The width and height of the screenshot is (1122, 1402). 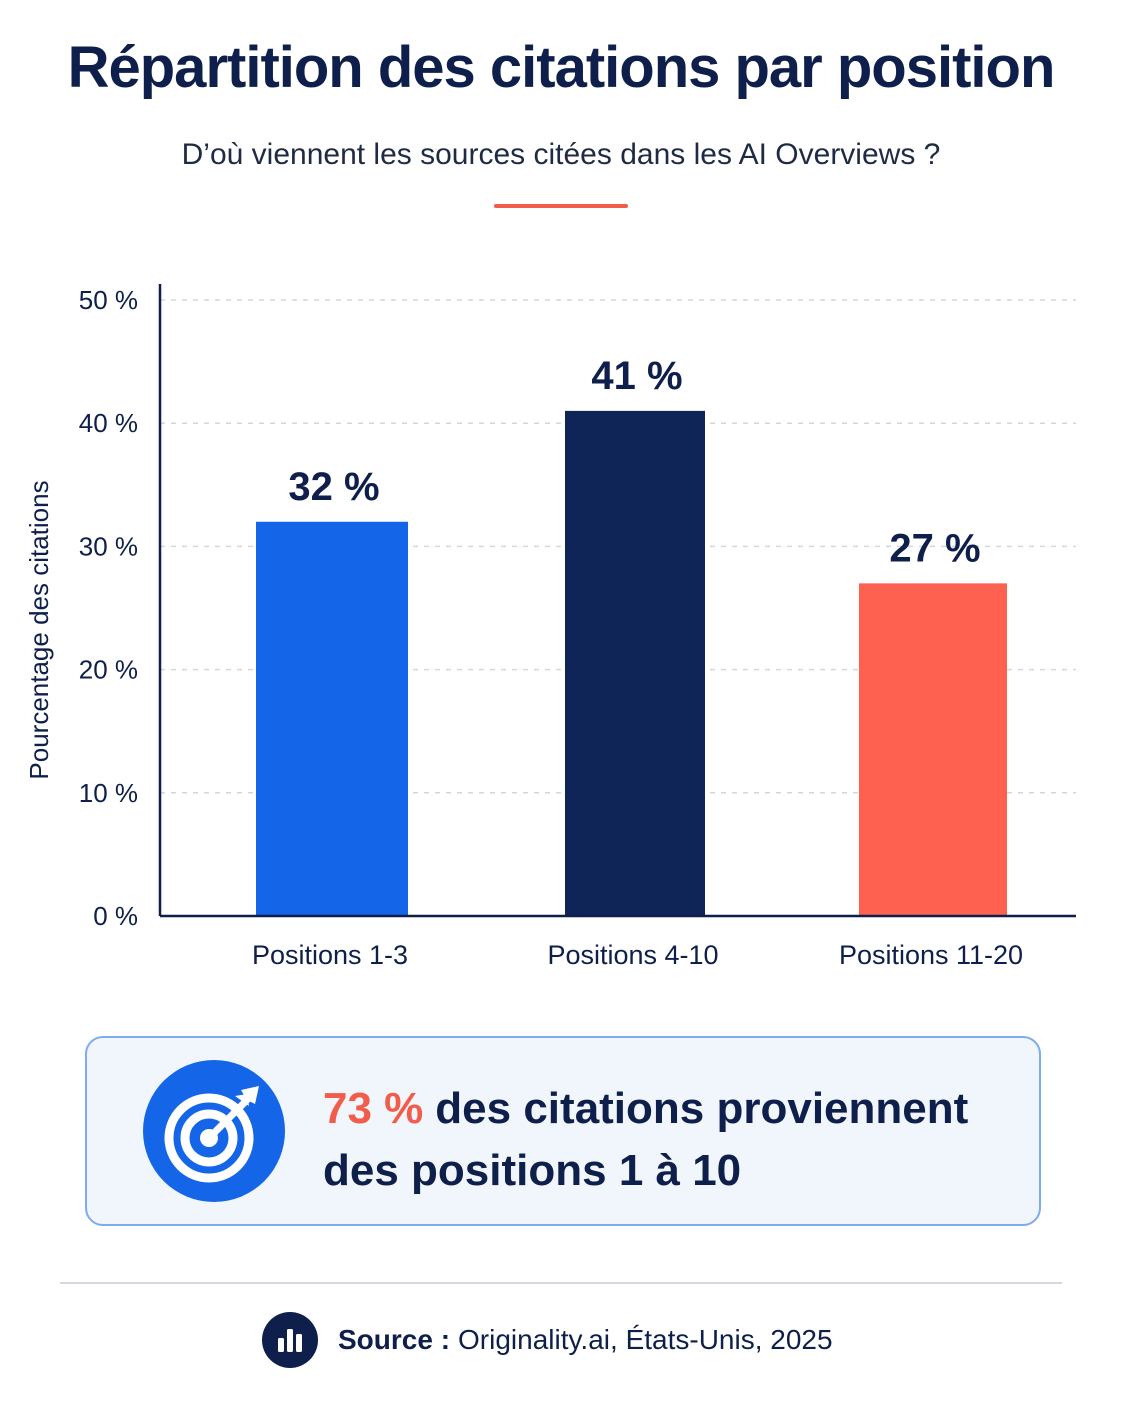 I want to click on y-tick-label: 20 %, so click(x=108, y=670).